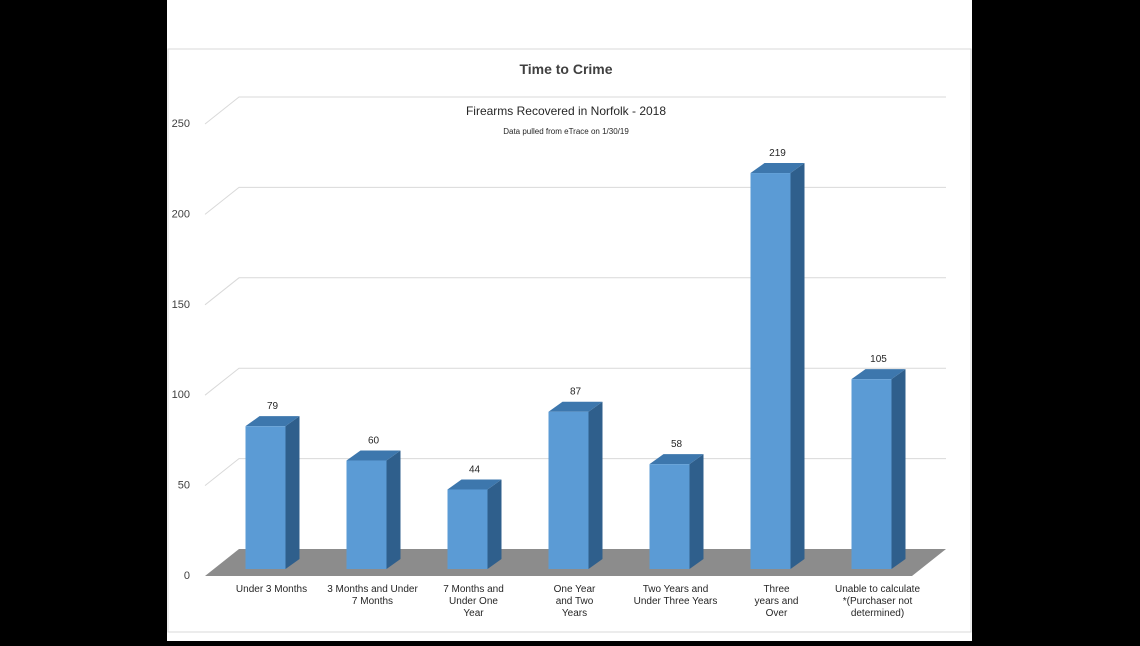  Describe the element at coordinates (777, 153) in the screenshot. I see `data-label: 219` at that location.